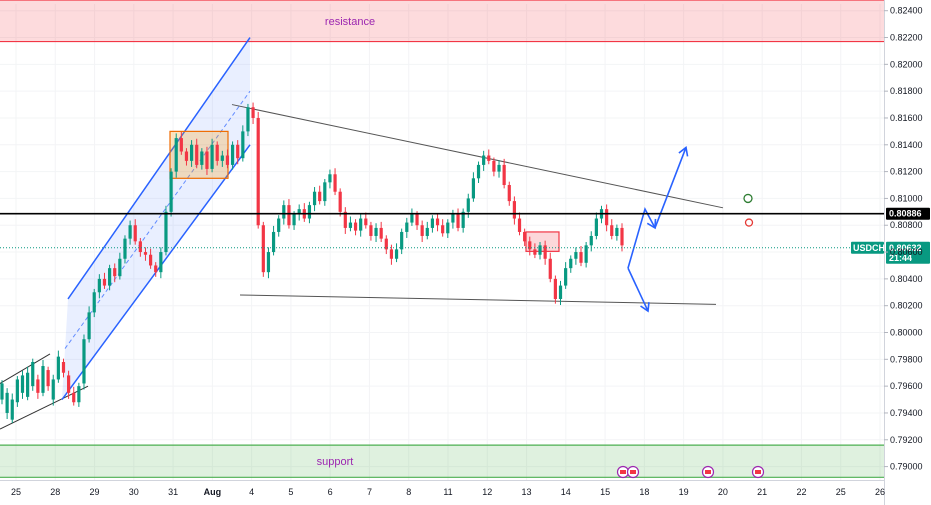 The height and width of the screenshot is (505, 931). Describe the element at coordinates (906, 225) in the screenshot. I see `y-tick-label: 0.80800` at that location.